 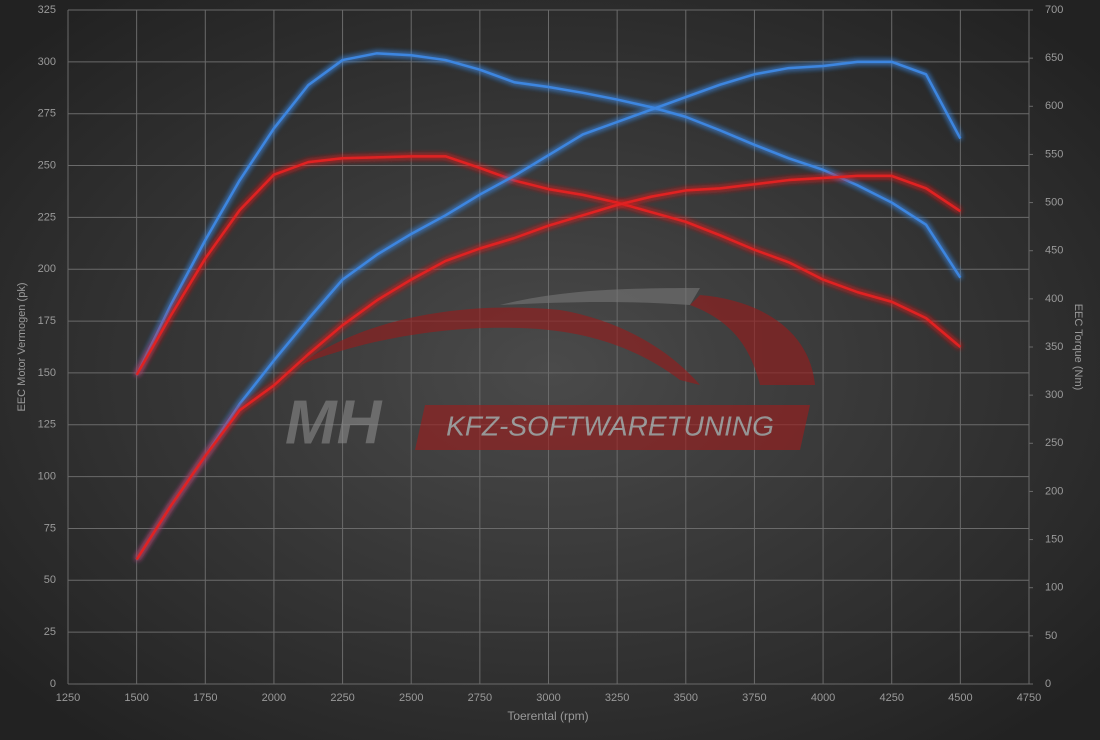 What do you see at coordinates (50, 632) in the screenshot?
I see `y-tick-label: 25` at bounding box center [50, 632].